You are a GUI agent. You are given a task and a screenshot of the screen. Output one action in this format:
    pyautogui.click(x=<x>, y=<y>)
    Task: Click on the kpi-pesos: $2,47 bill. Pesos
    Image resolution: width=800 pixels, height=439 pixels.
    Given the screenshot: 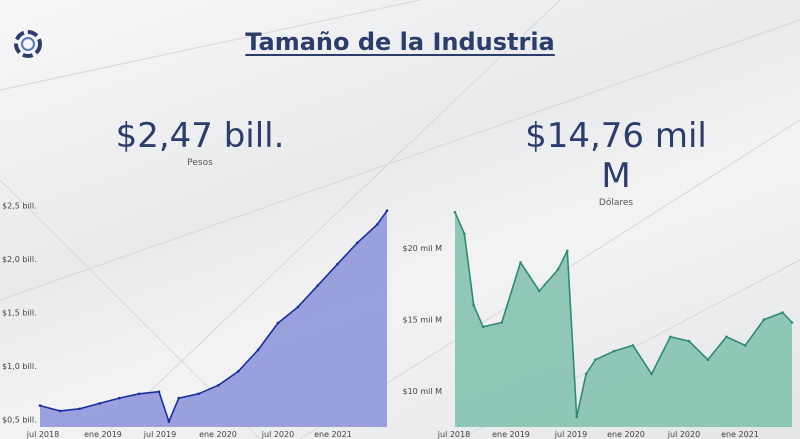 What is the action you would take?
    pyautogui.click(x=200, y=142)
    